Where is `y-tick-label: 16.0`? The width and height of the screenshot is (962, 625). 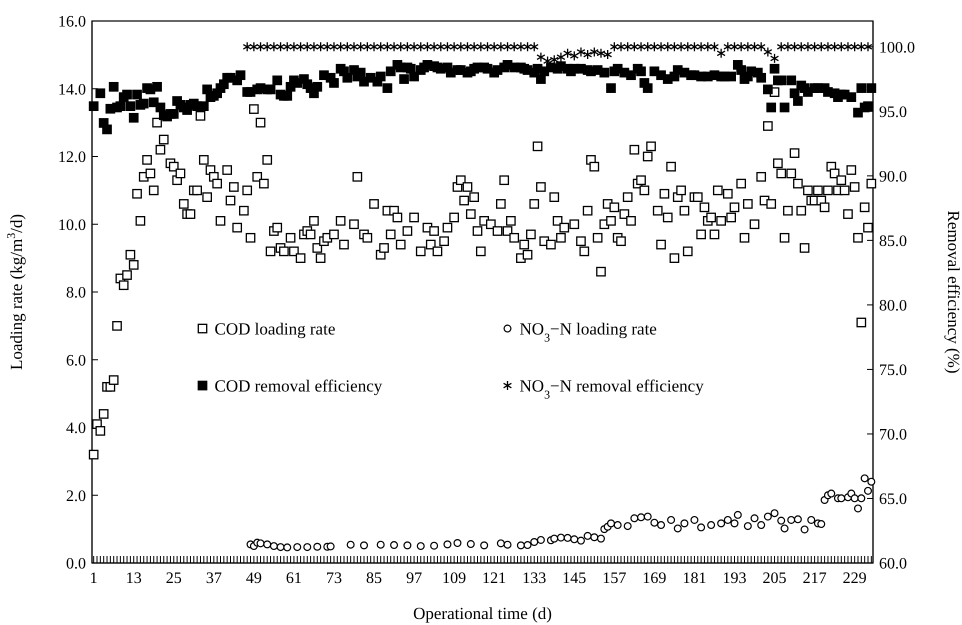
y-tick-label: 16.0 is located at coordinates (72, 22).